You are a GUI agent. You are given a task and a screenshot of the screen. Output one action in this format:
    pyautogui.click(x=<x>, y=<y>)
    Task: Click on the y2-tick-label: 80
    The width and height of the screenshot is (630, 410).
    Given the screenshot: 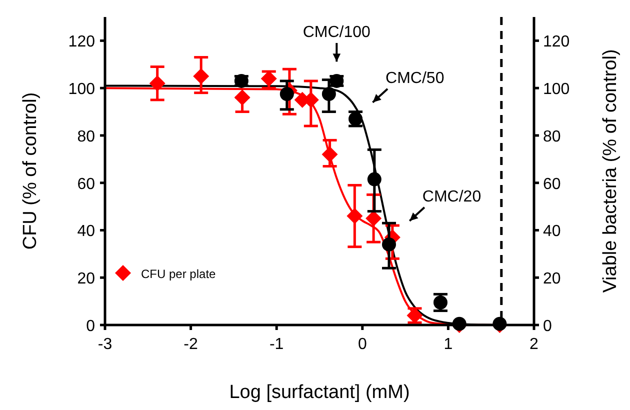 What is the action you would take?
    pyautogui.click(x=552, y=137)
    